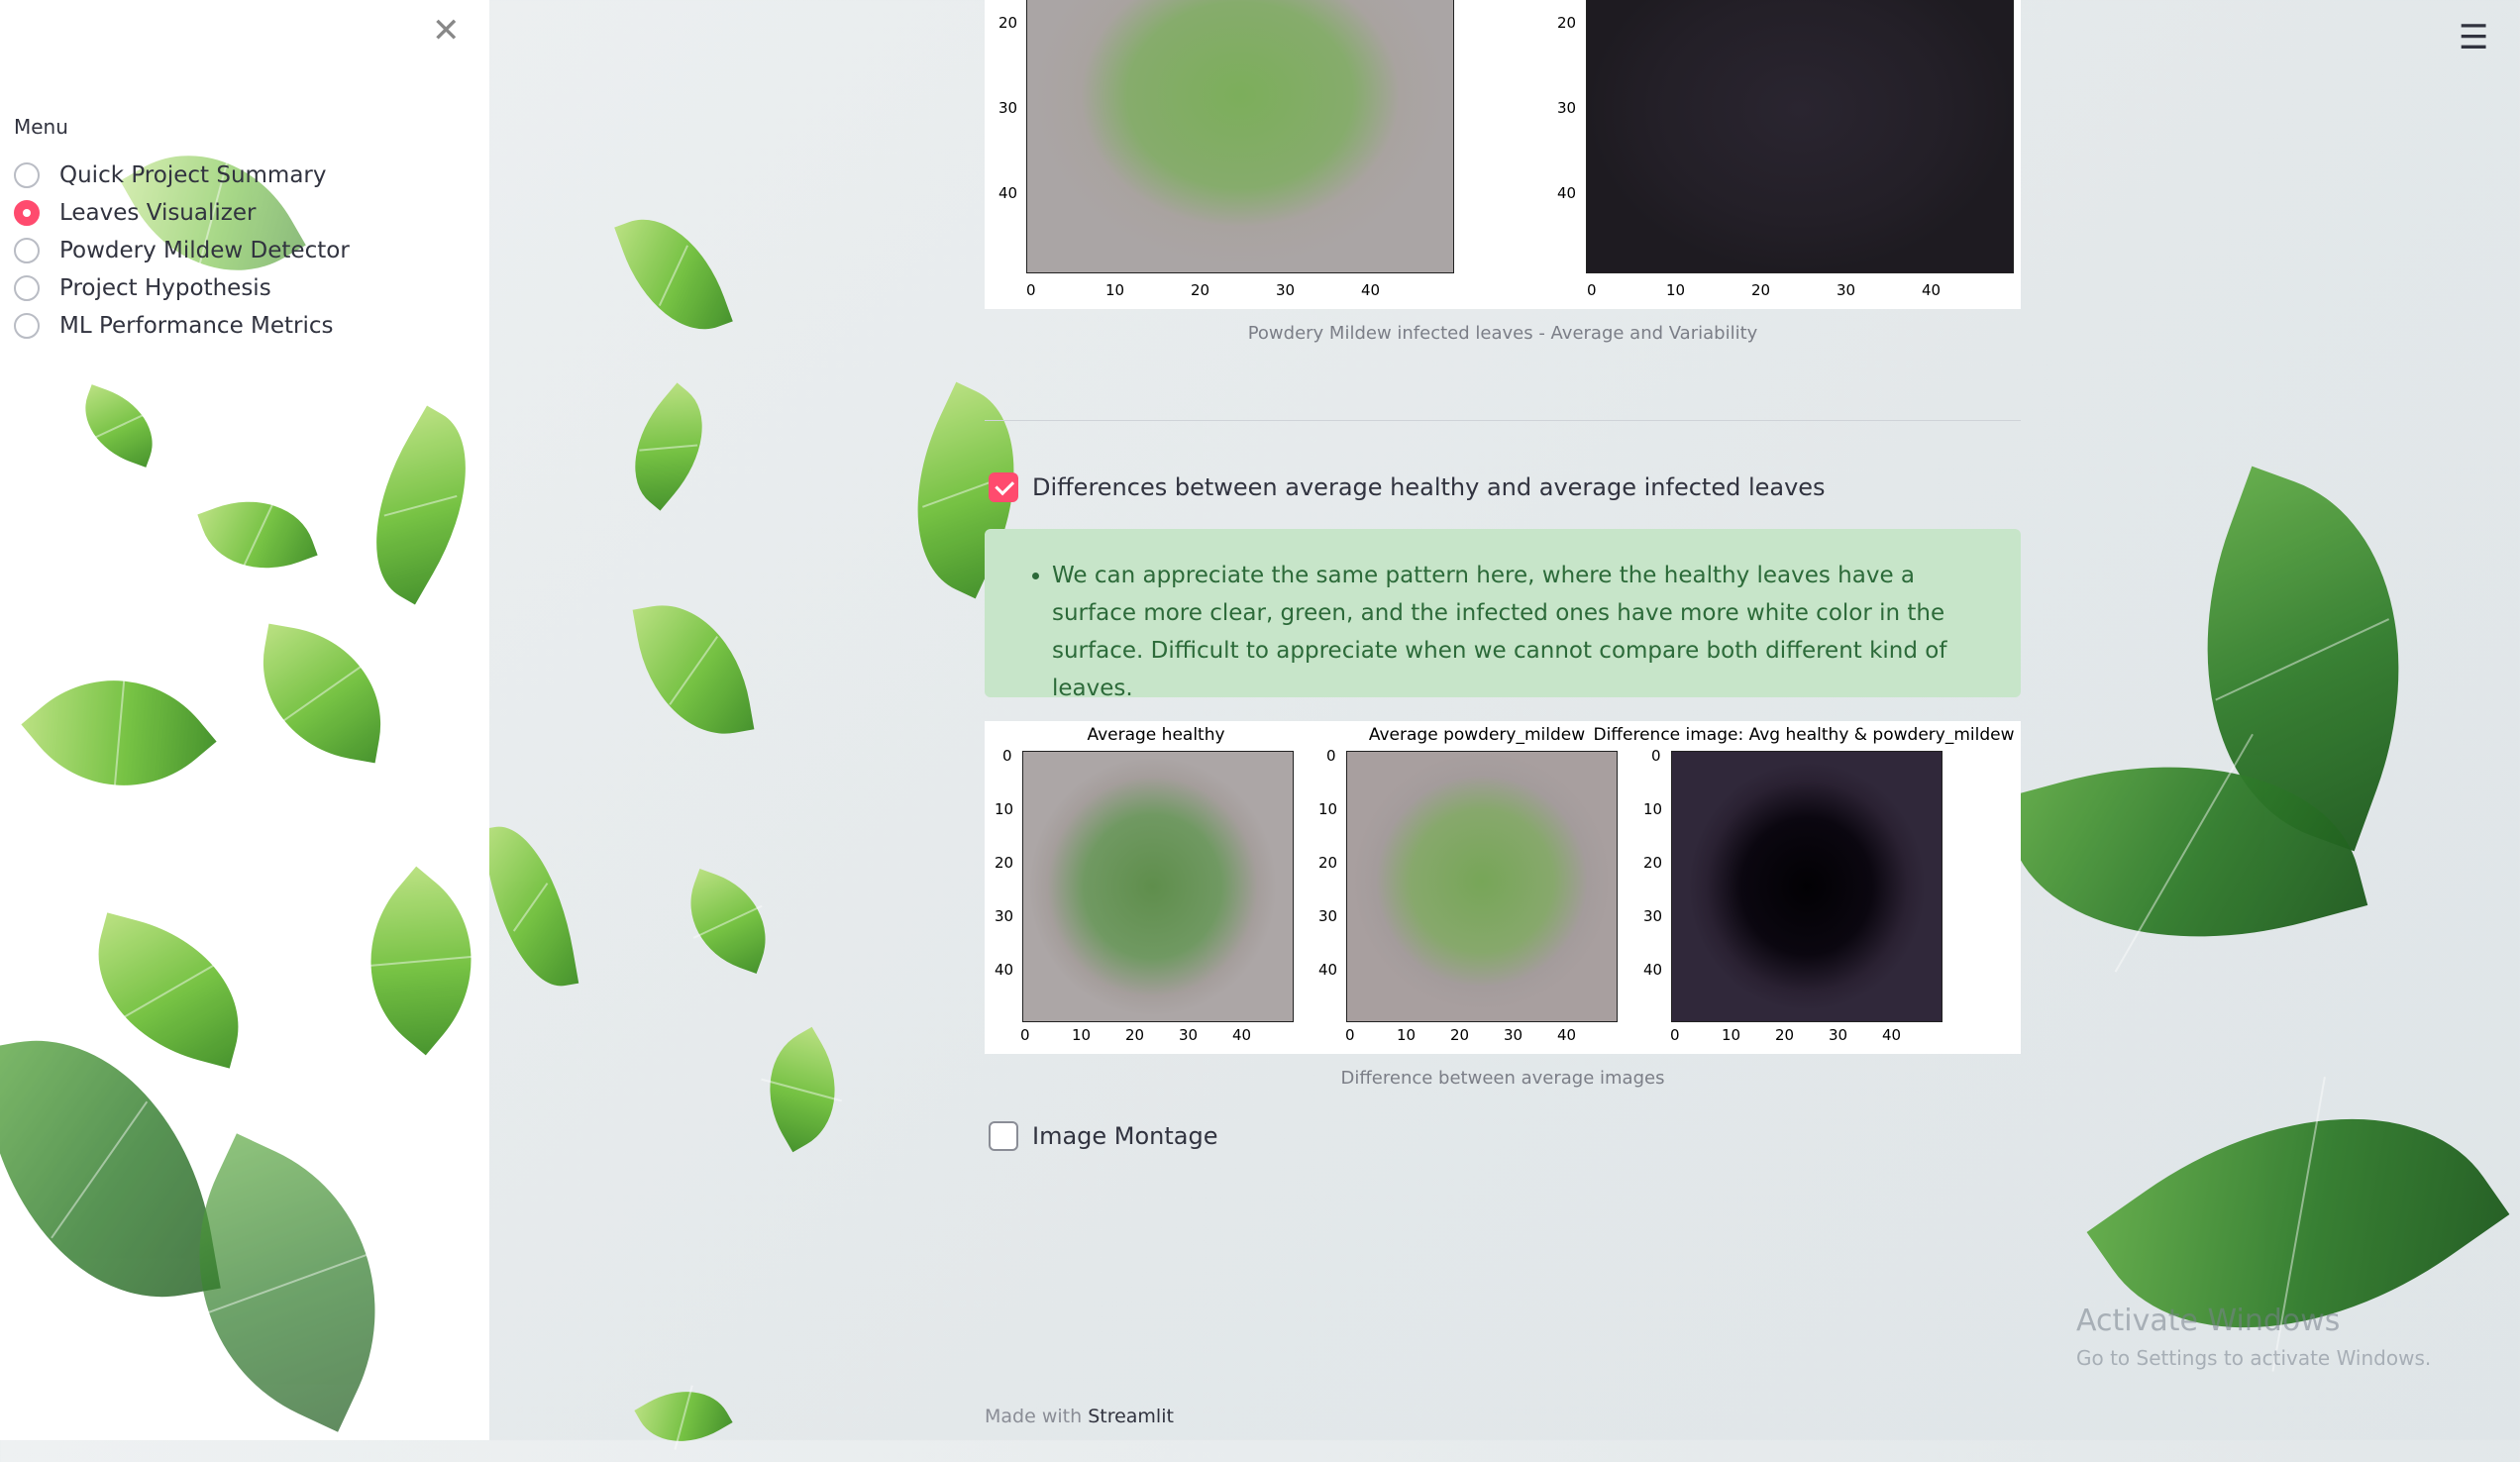 This screenshot has height=1462, width=2520. I want to click on menu-title: Menu, so click(41, 127).